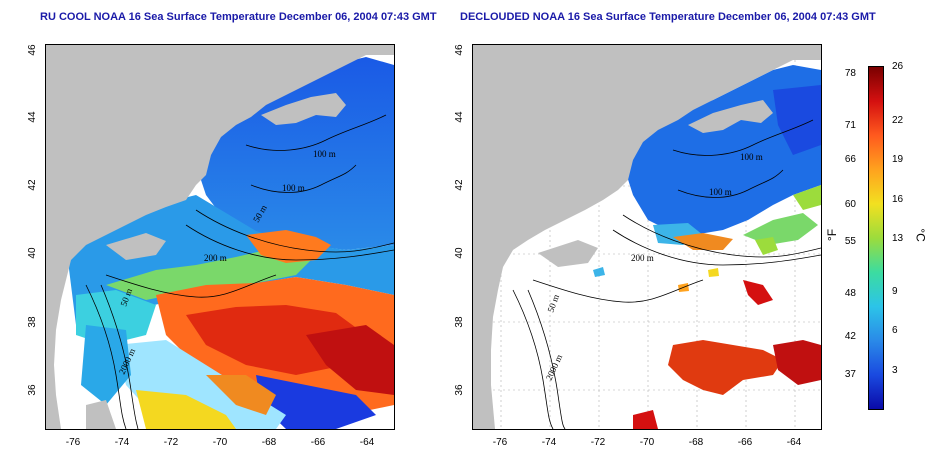 The width and height of the screenshot is (950, 475). I want to click on colorbar-f-tick: 78, so click(850, 73).